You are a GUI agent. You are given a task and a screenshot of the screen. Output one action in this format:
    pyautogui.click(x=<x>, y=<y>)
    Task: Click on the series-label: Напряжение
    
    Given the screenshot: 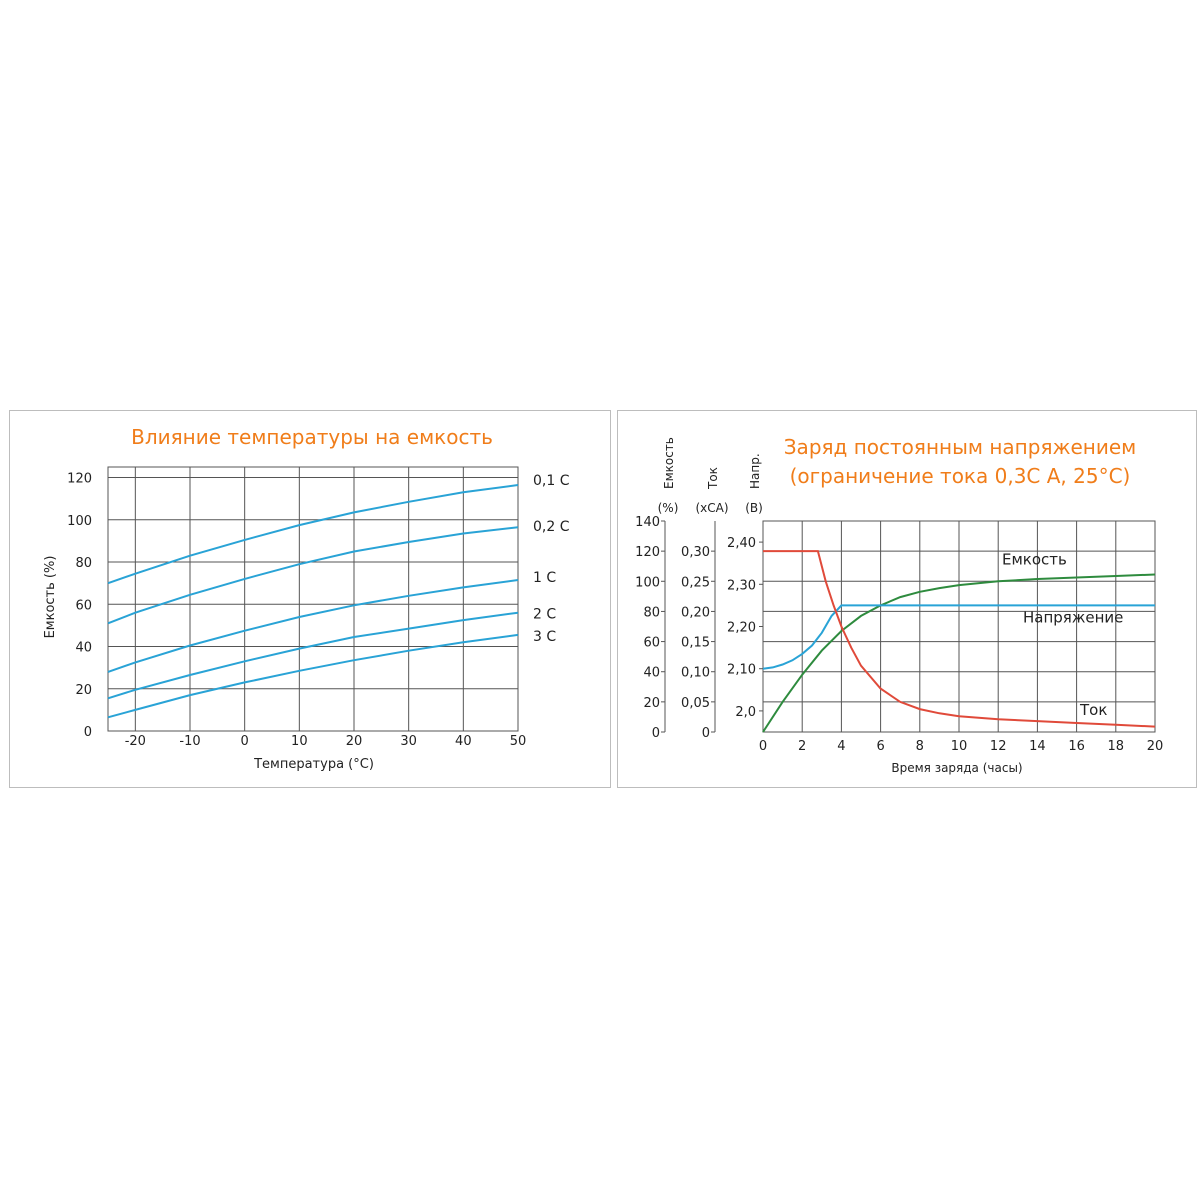 What is the action you would take?
    pyautogui.click(x=1073, y=617)
    